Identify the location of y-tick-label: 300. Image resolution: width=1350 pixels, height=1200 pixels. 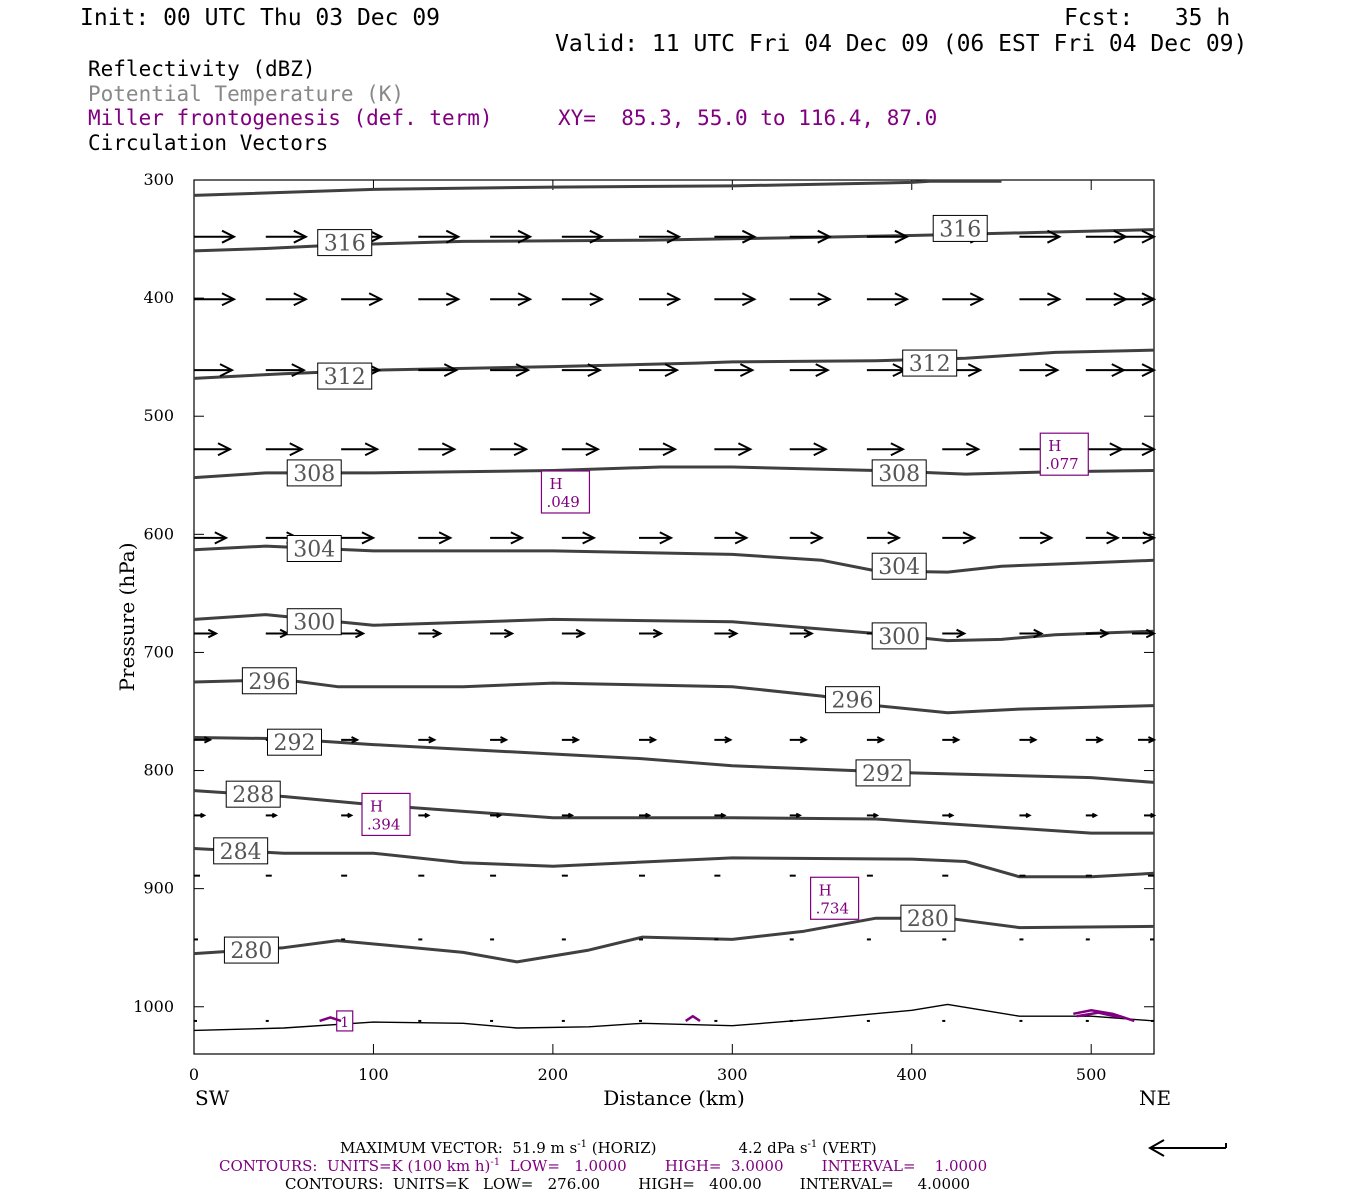
(158, 179).